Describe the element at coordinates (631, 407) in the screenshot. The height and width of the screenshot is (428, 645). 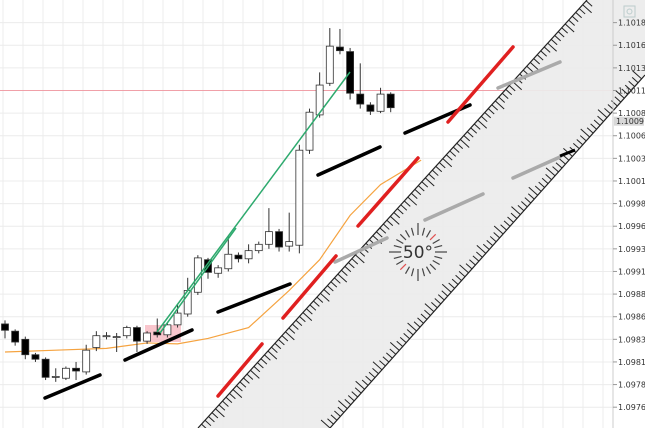
I see `axis-tick-label: 1.09760` at that location.